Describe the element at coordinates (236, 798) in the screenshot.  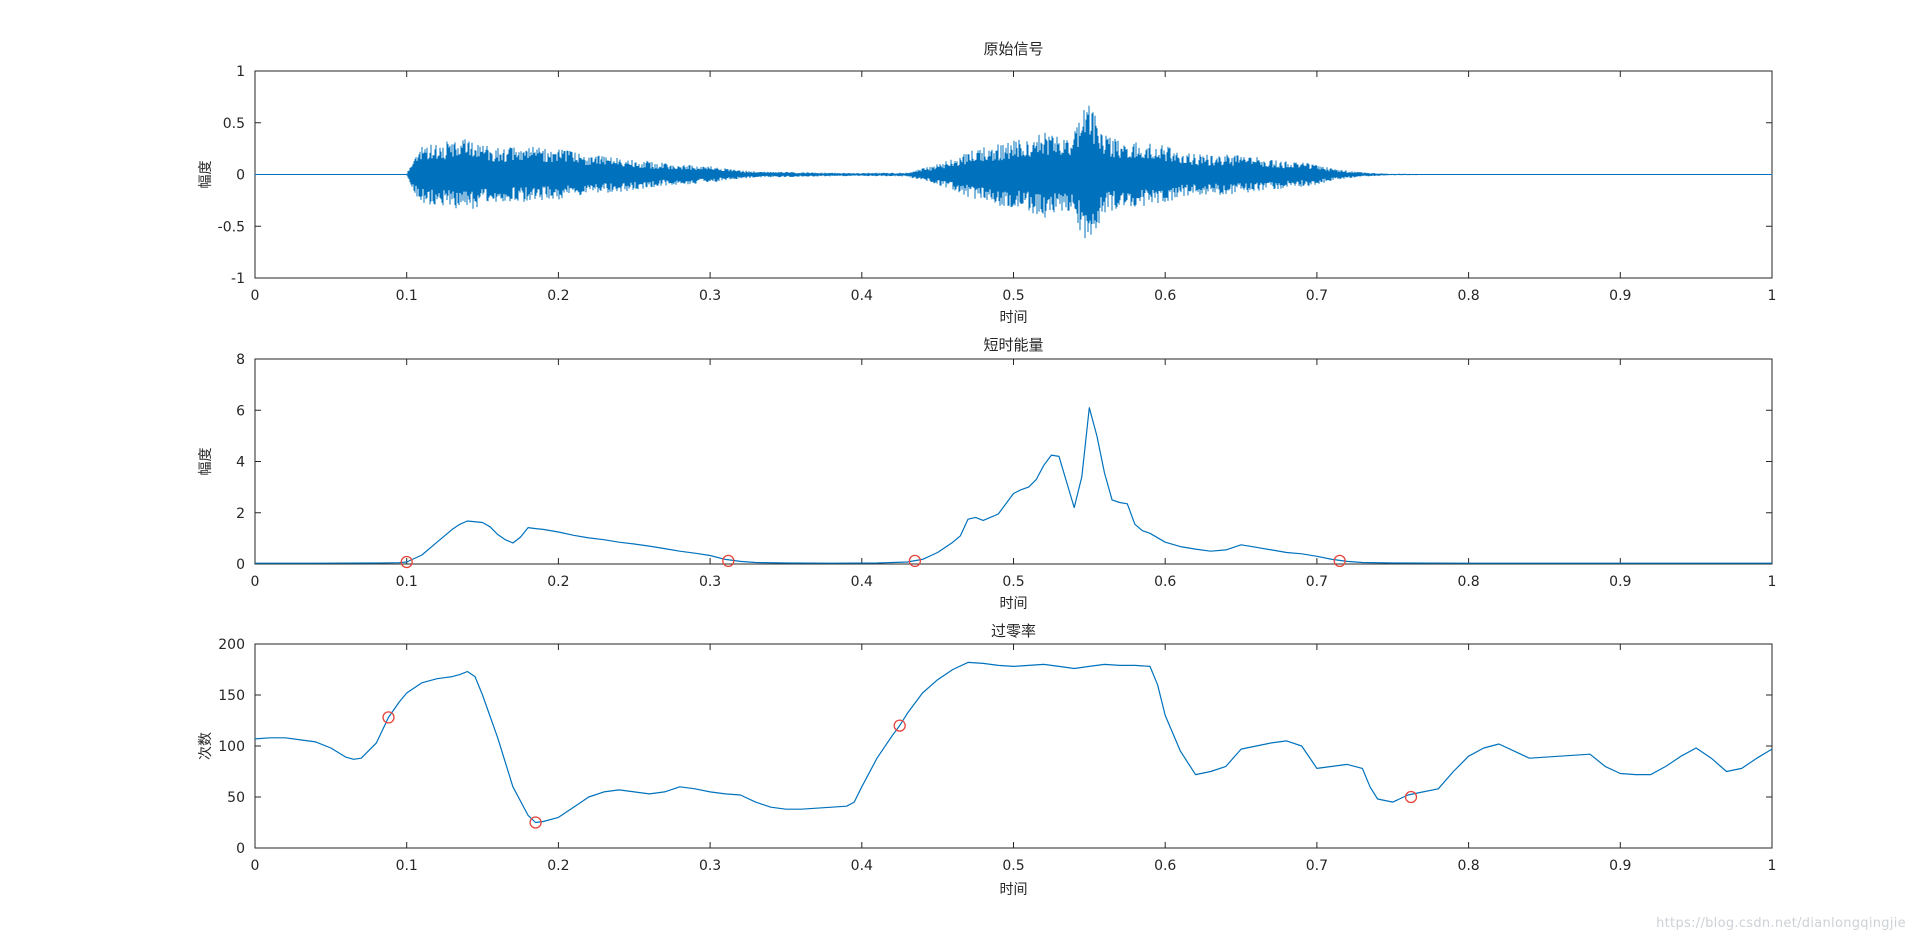
I see `y-tick-label: 50` at that location.